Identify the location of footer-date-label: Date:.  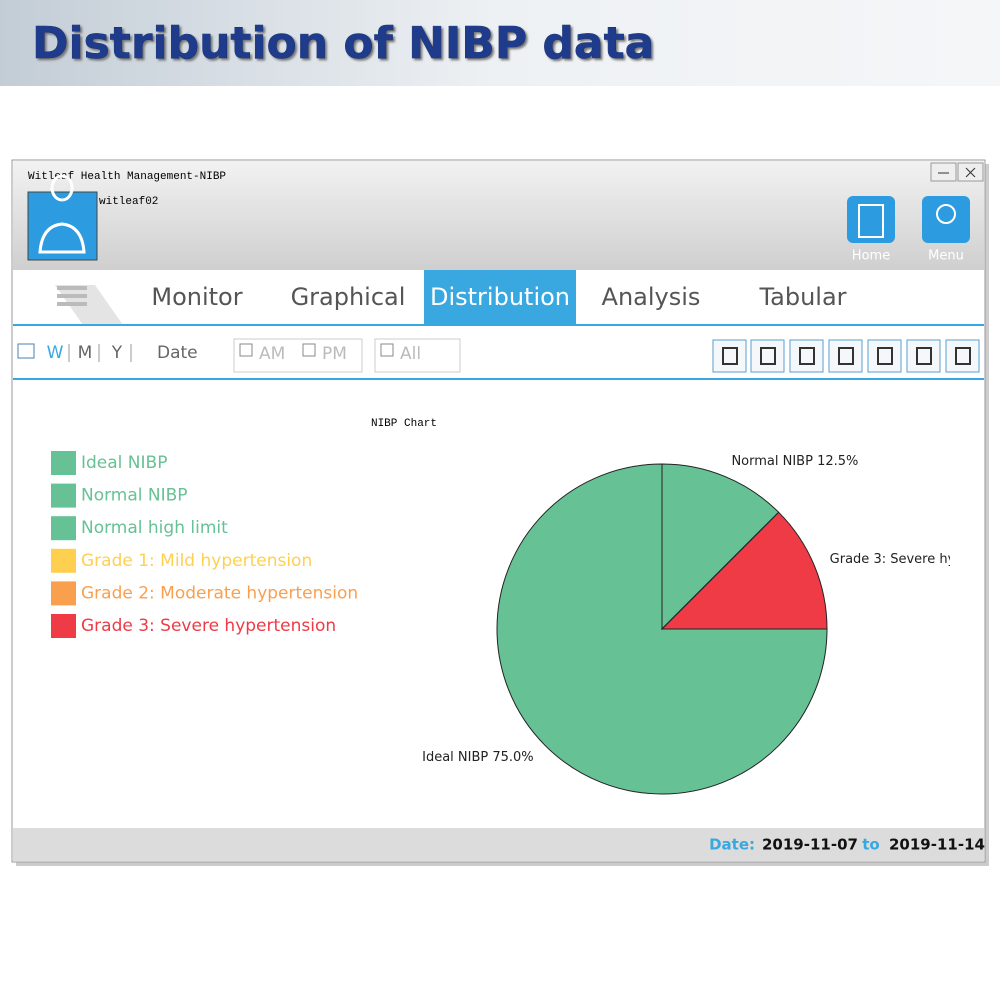
(732, 845).